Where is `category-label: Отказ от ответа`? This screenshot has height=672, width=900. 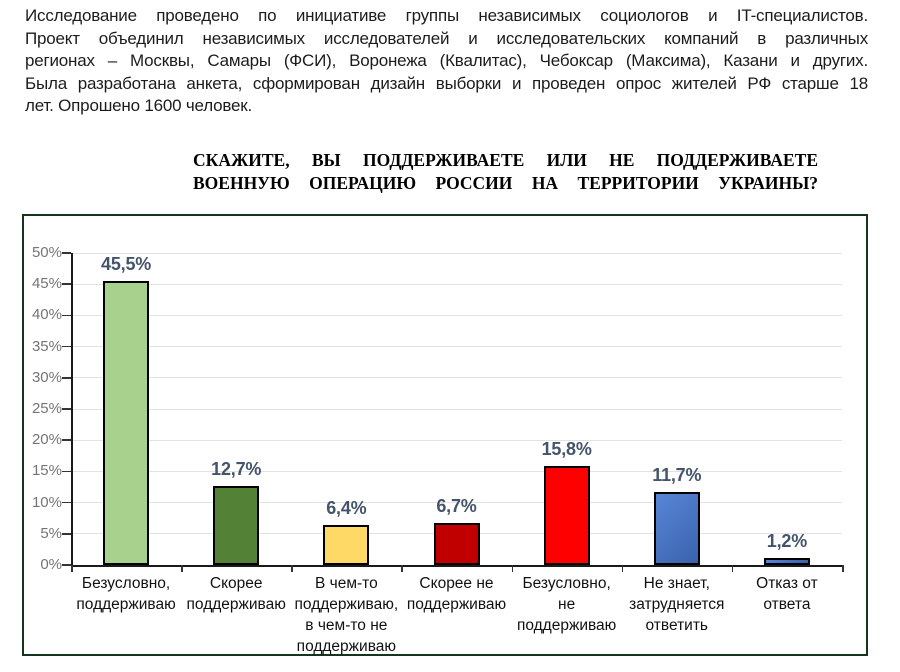 category-label: Отказ от ответа is located at coordinates (787, 594).